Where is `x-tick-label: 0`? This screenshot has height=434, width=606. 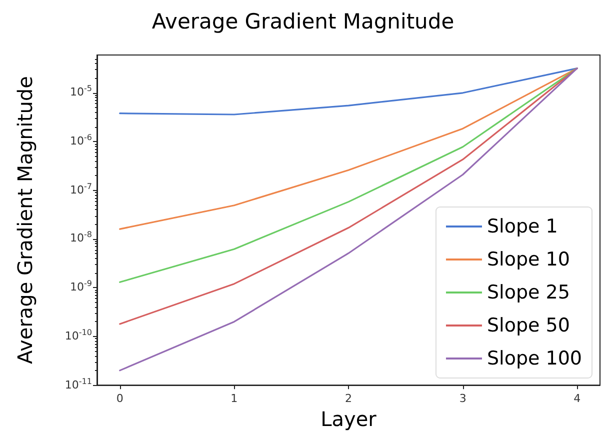 x-tick-label: 0 is located at coordinates (120, 399).